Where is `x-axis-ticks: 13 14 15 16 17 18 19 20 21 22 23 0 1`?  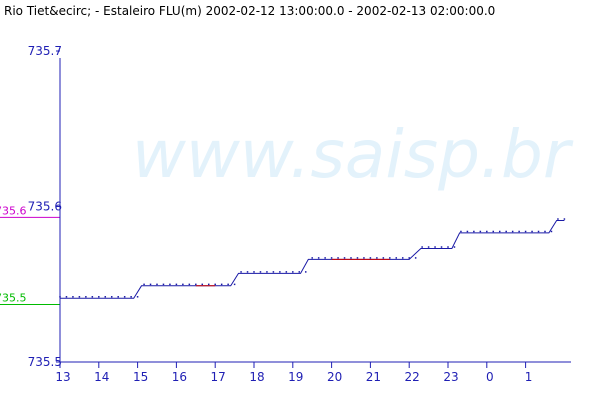 x-axis-ticks: 13 14 15 16 17 18 19 20 21 22 23 0 1 is located at coordinates (293, 373).